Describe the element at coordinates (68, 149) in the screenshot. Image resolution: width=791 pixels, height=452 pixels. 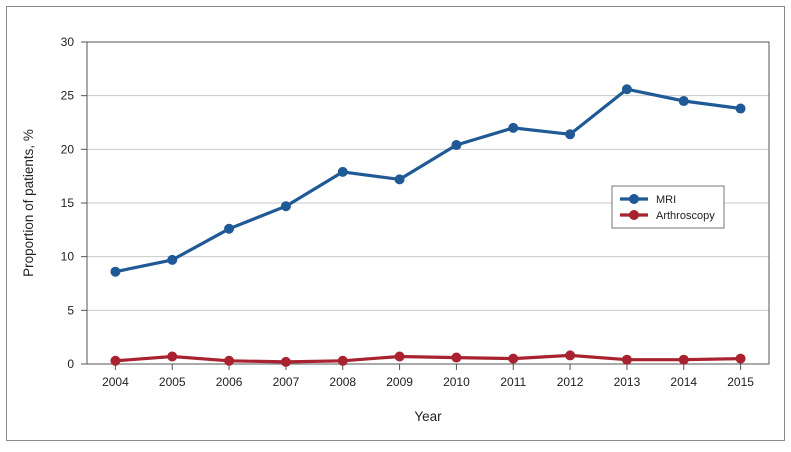
I see `y-tick-label: 20` at that location.